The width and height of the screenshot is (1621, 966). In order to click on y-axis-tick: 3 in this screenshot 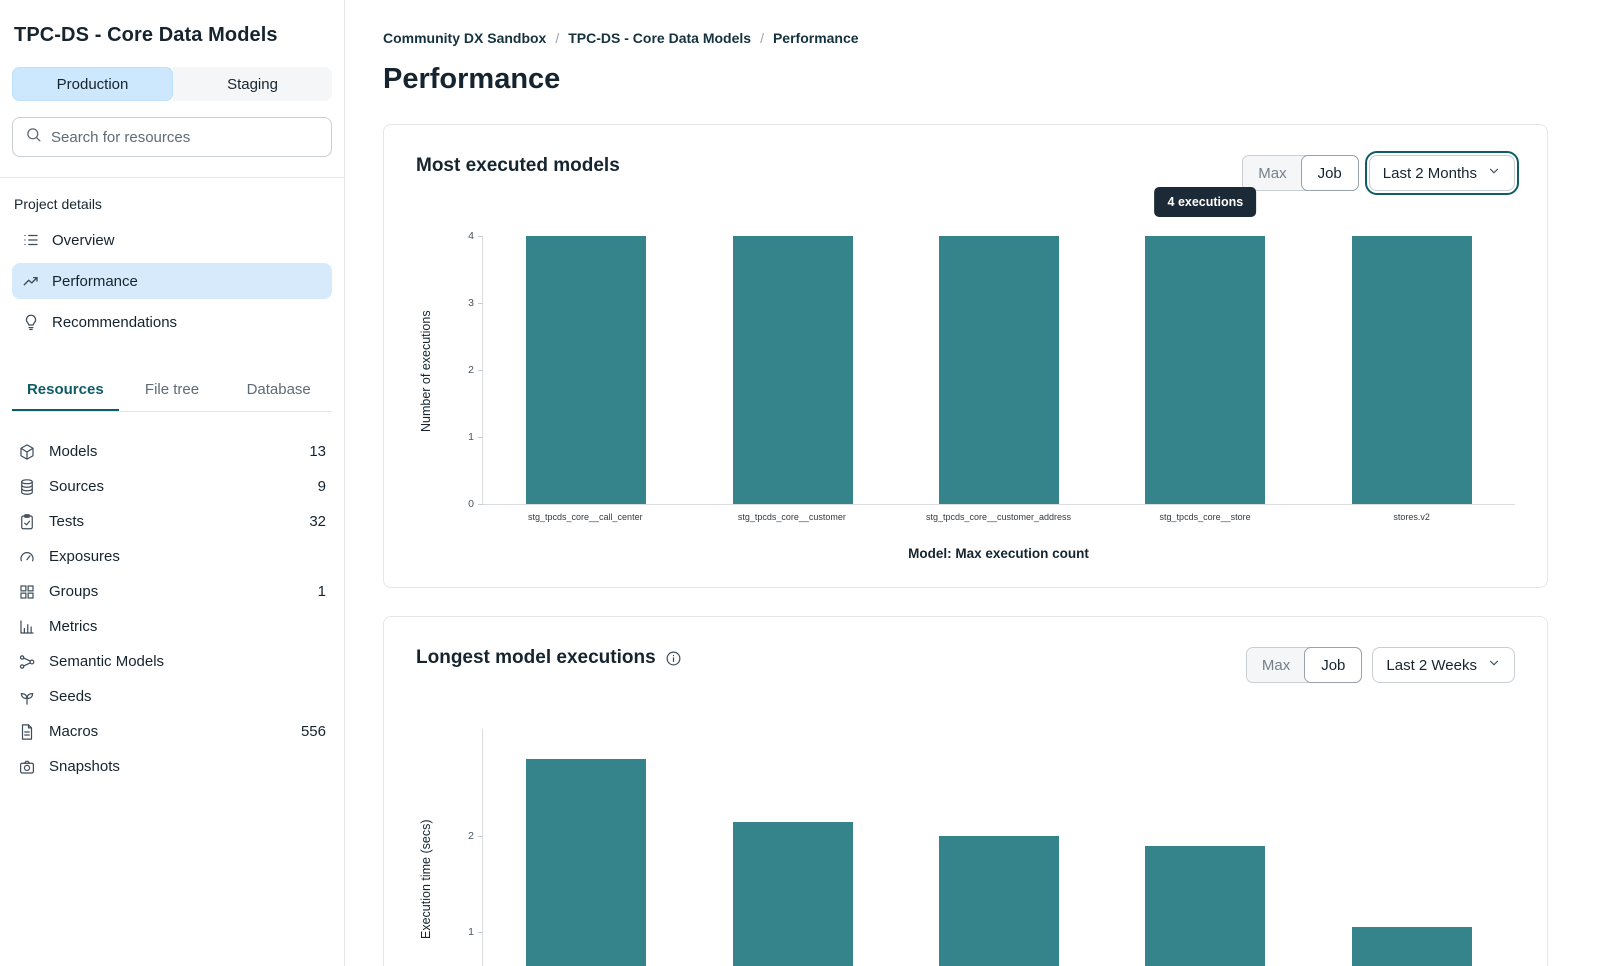, I will do `click(475, 303)`.